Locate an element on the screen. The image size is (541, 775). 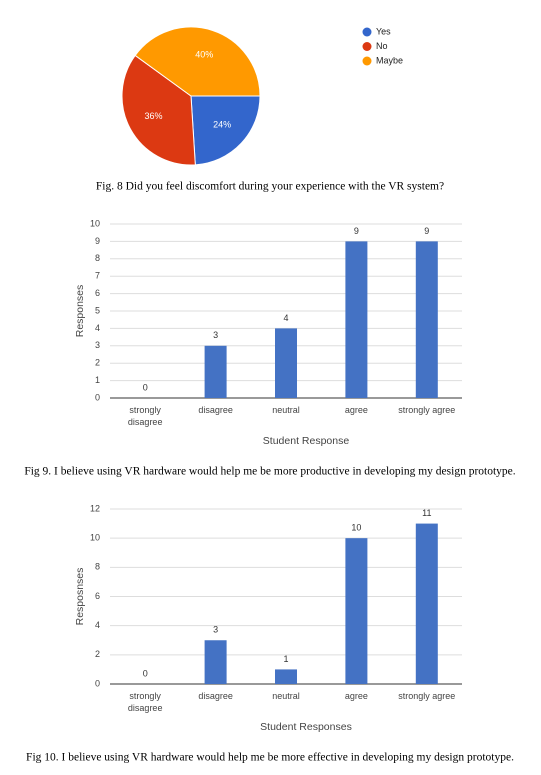
y-tick-label: 12 is located at coordinates (95, 508).